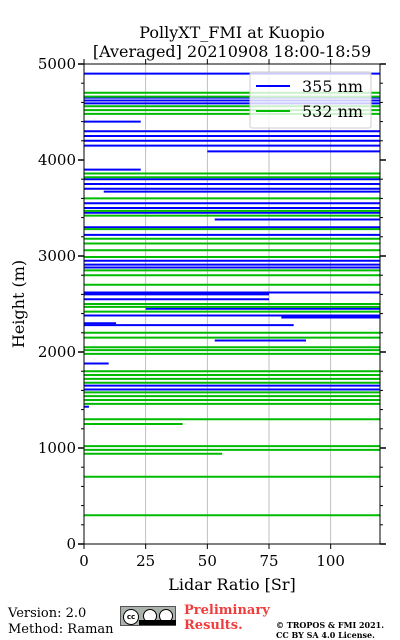 The height and width of the screenshot is (640, 400). Describe the element at coordinates (332, 86) in the screenshot. I see `legend-355-label: 355 nm` at that location.